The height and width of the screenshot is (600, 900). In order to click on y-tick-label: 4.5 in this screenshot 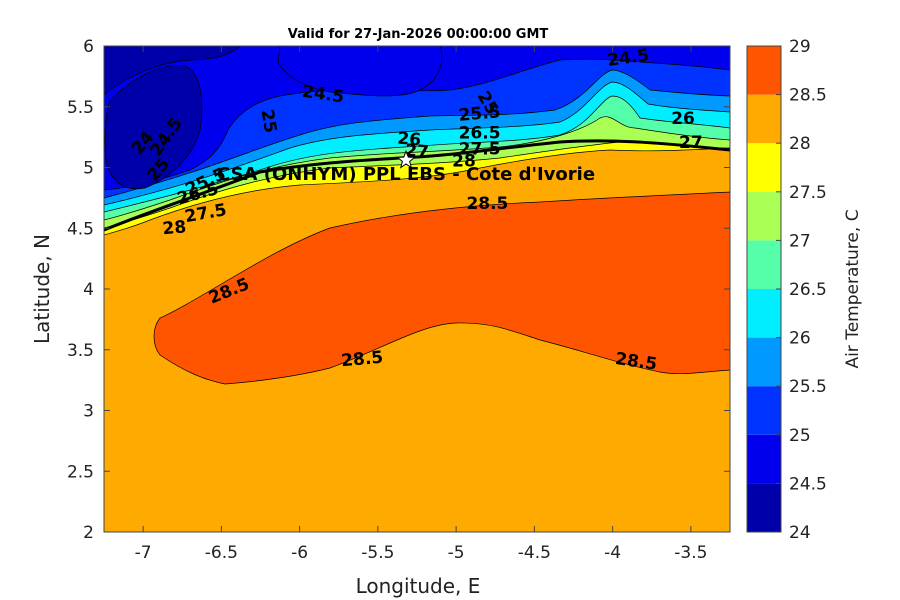, I will do `click(80, 229)`.